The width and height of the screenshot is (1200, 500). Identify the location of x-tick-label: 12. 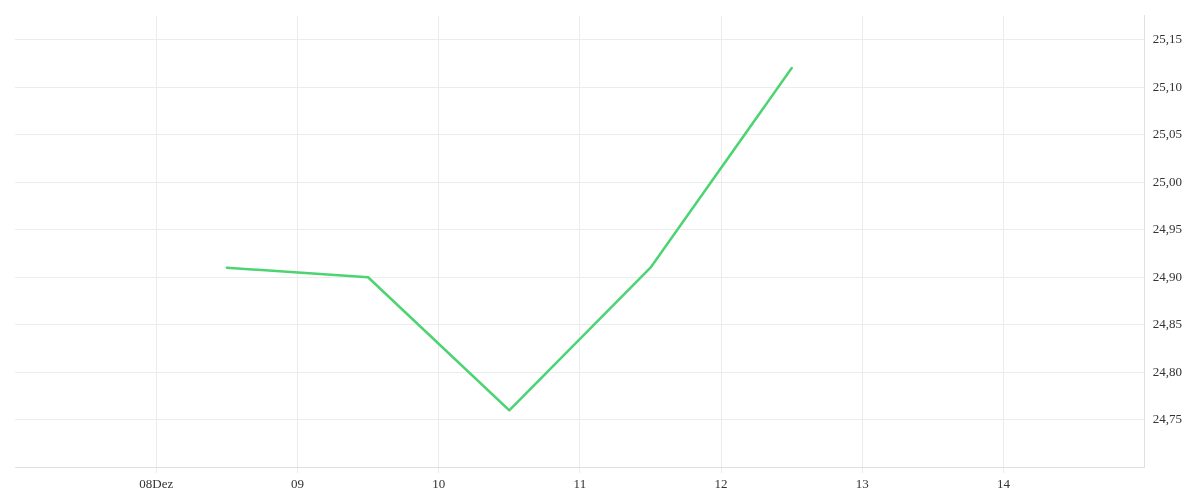
(721, 483).